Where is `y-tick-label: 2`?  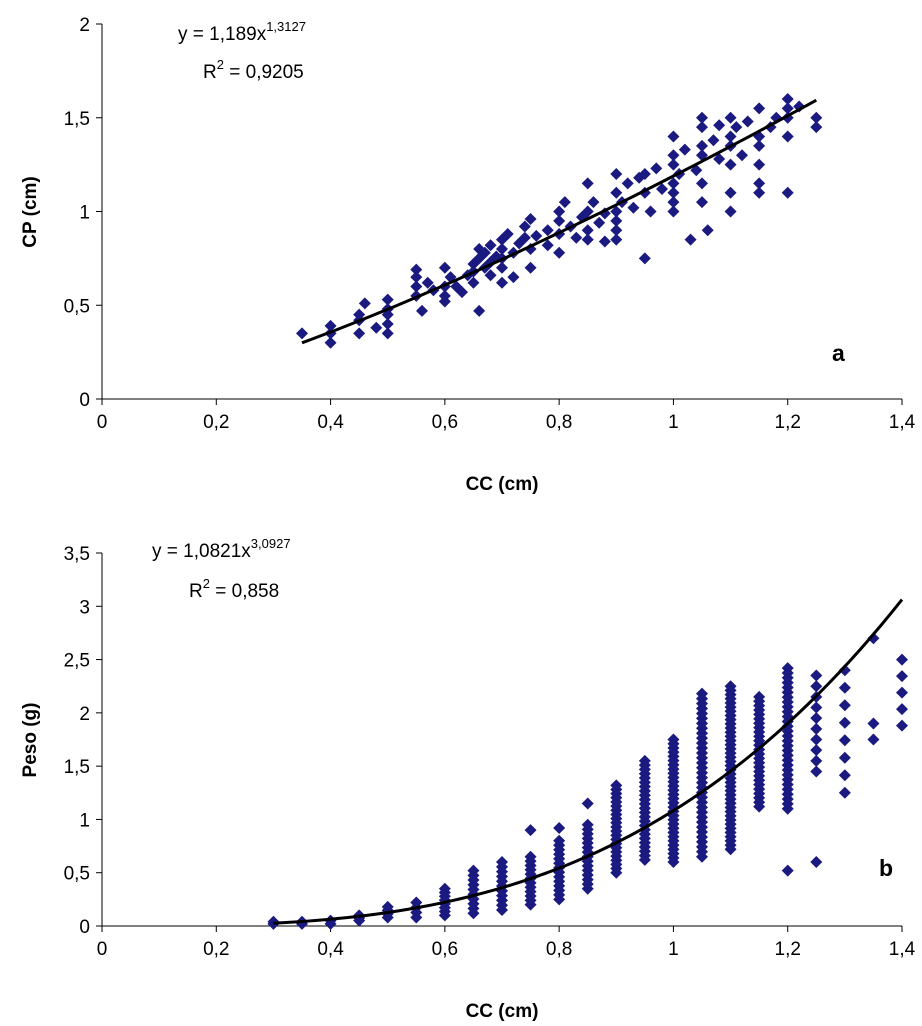
y-tick-label: 2 is located at coordinates (84, 25).